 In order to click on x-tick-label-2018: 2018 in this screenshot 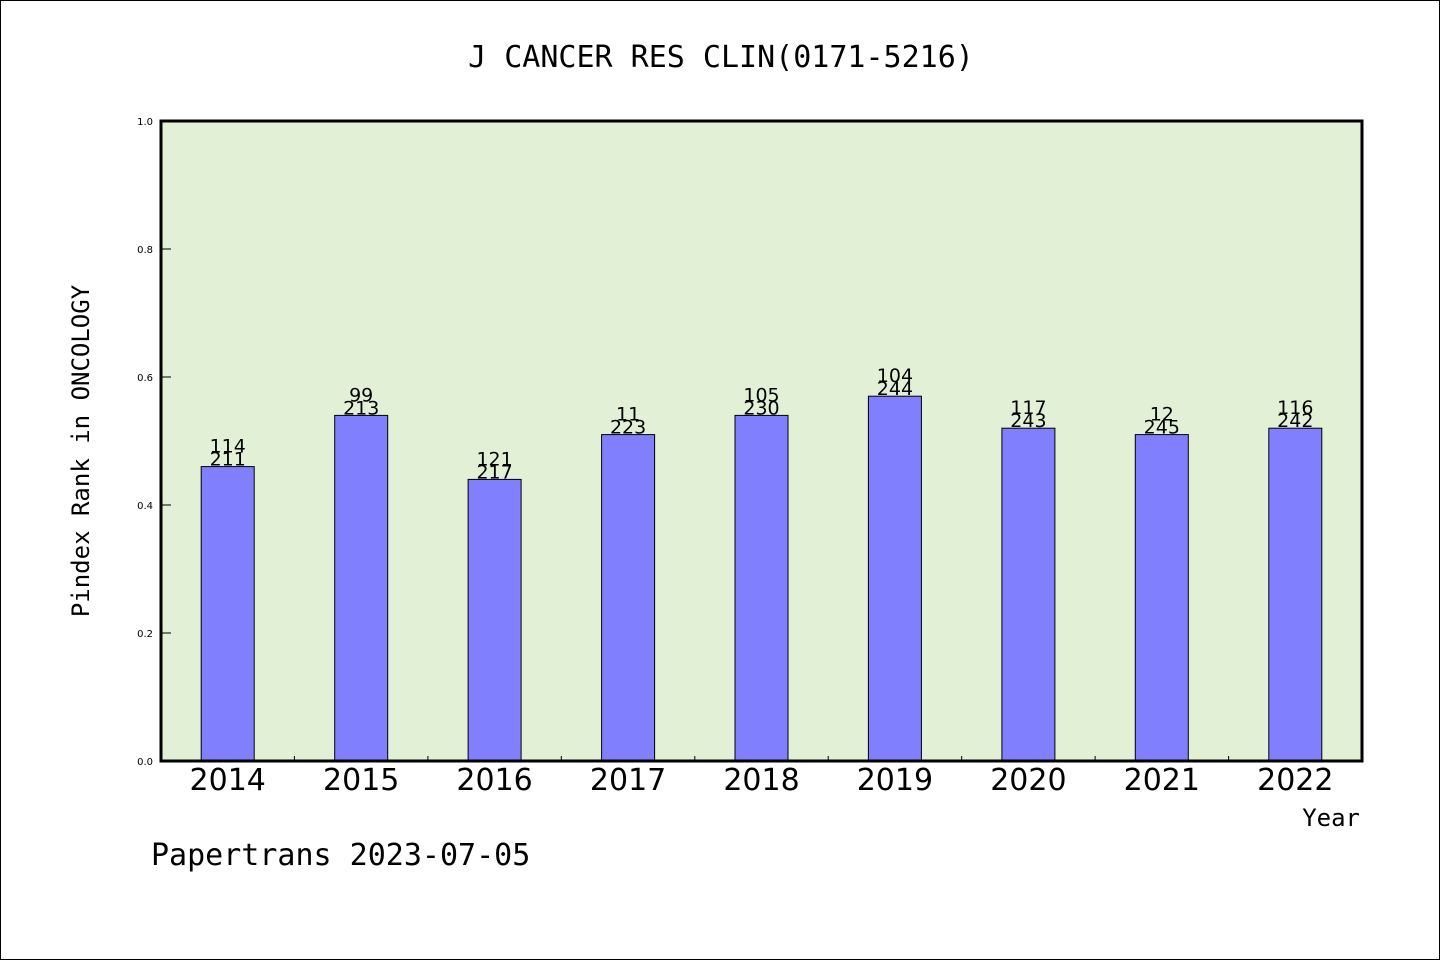, I will do `click(761, 780)`.